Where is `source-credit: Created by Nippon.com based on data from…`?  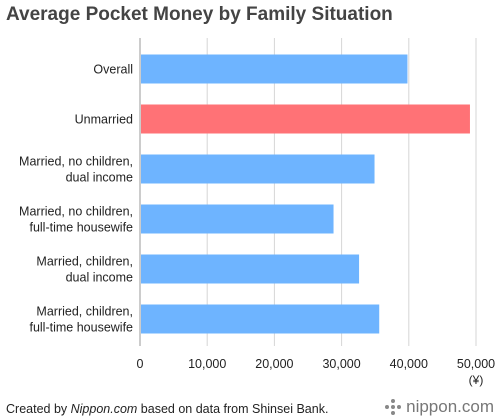
source-credit: Created by Nippon.com based on data from… is located at coordinates (167, 409).